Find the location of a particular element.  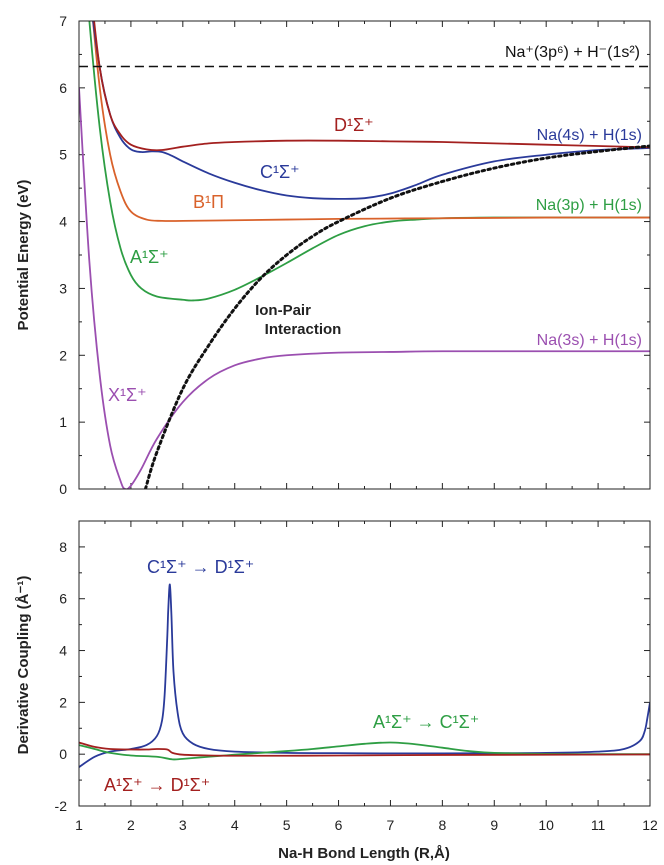

y-tick-label: 3 is located at coordinates (63, 288).